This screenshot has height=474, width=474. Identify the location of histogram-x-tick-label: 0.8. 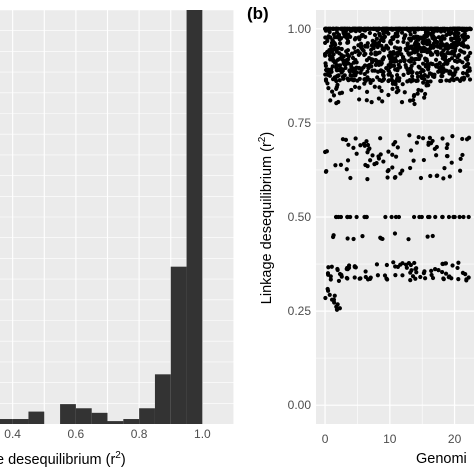
(139, 434).